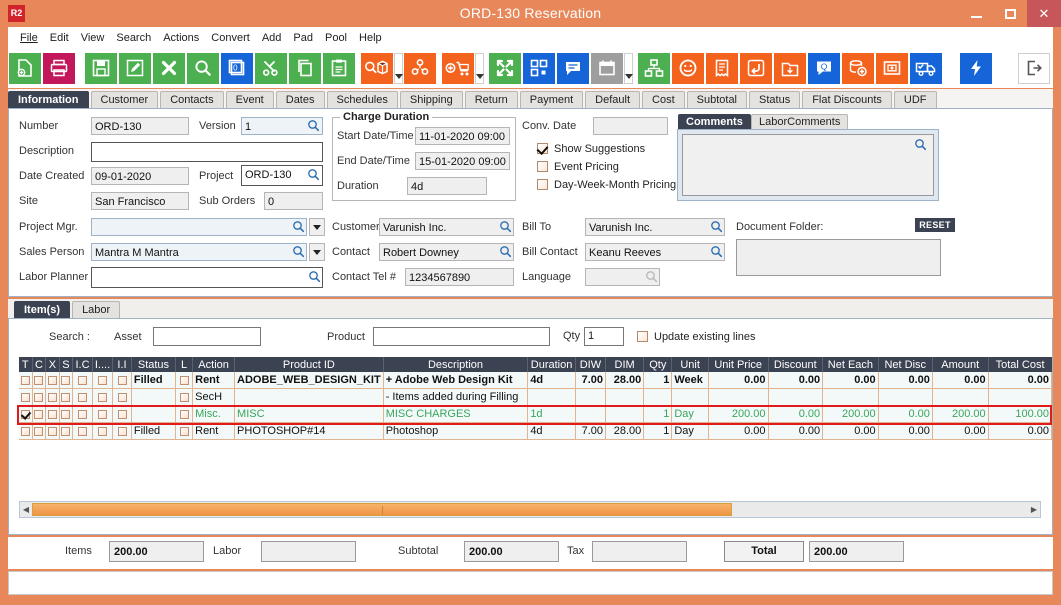 Image resolution: width=1061 pixels, height=605 pixels. Describe the element at coordinates (370, 37) in the screenshot. I see `menu-item-help: Help` at that location.